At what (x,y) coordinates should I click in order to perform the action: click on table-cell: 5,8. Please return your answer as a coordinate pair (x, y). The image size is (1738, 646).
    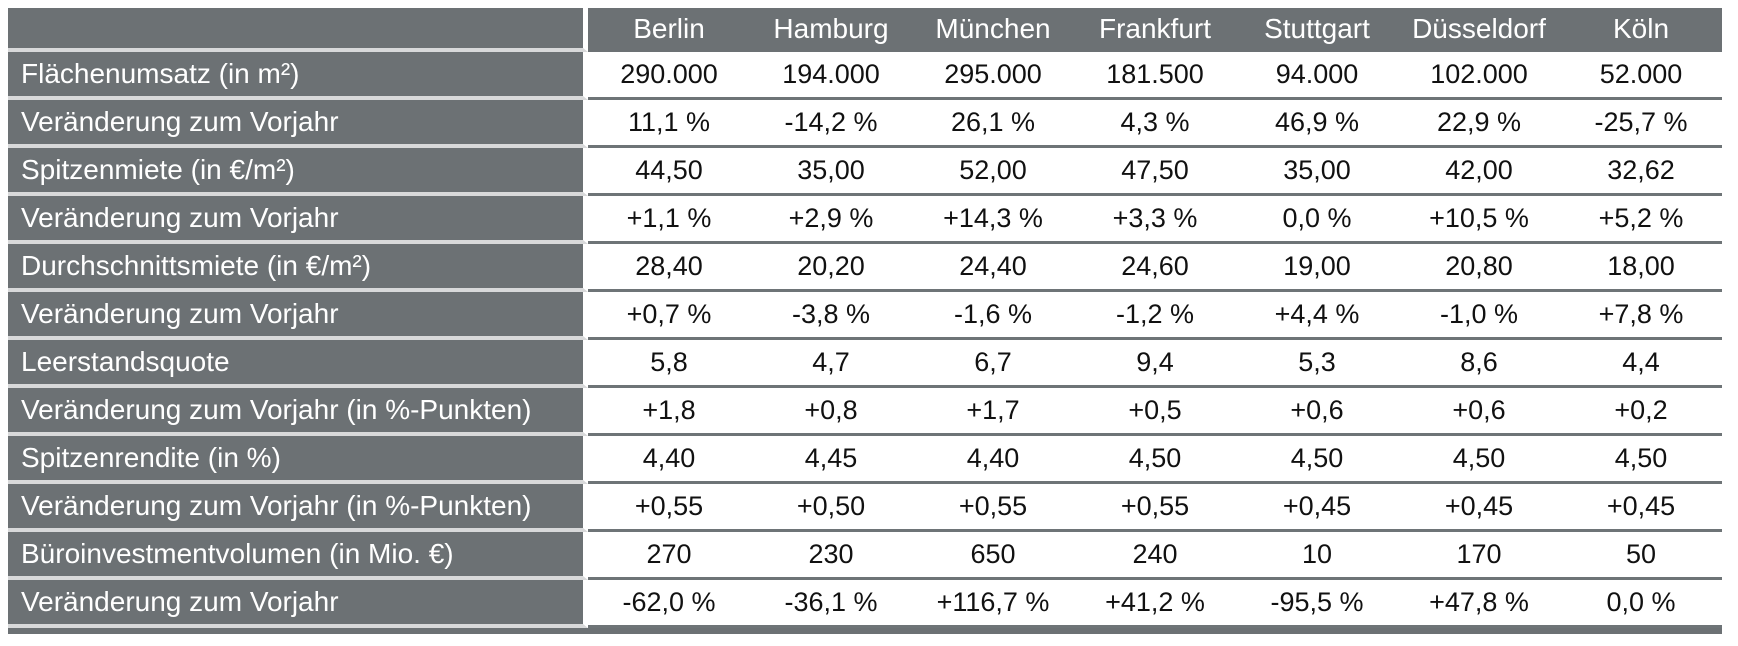
    Looking at the image, I should click on (669, 364).